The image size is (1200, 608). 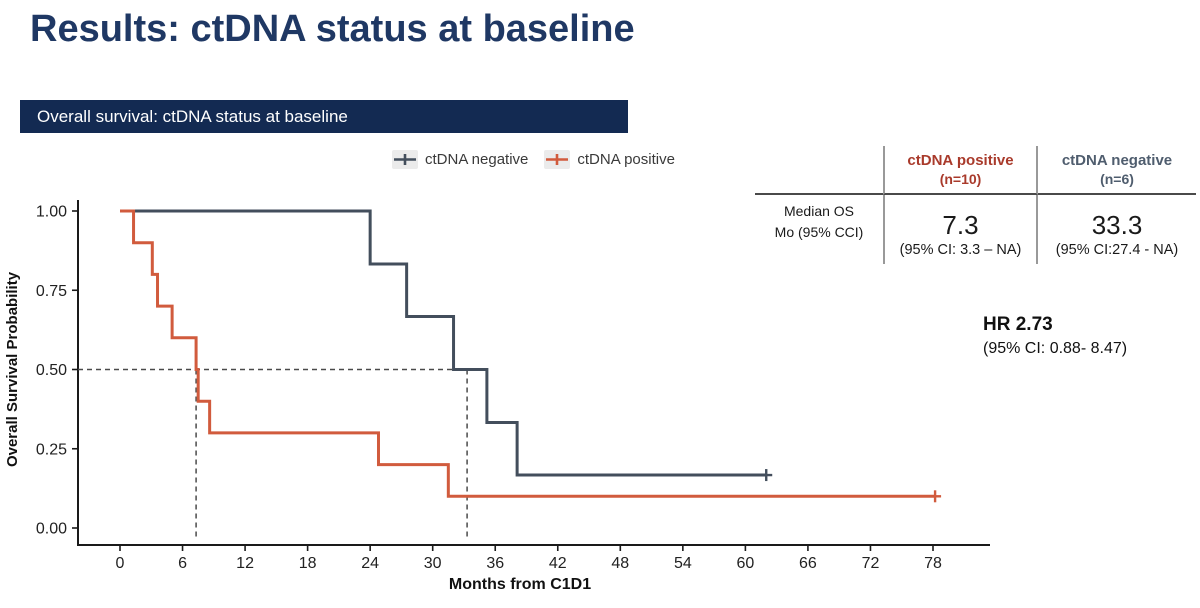 I want to click on x-tick-label: 30, so click(x=433, y=563).